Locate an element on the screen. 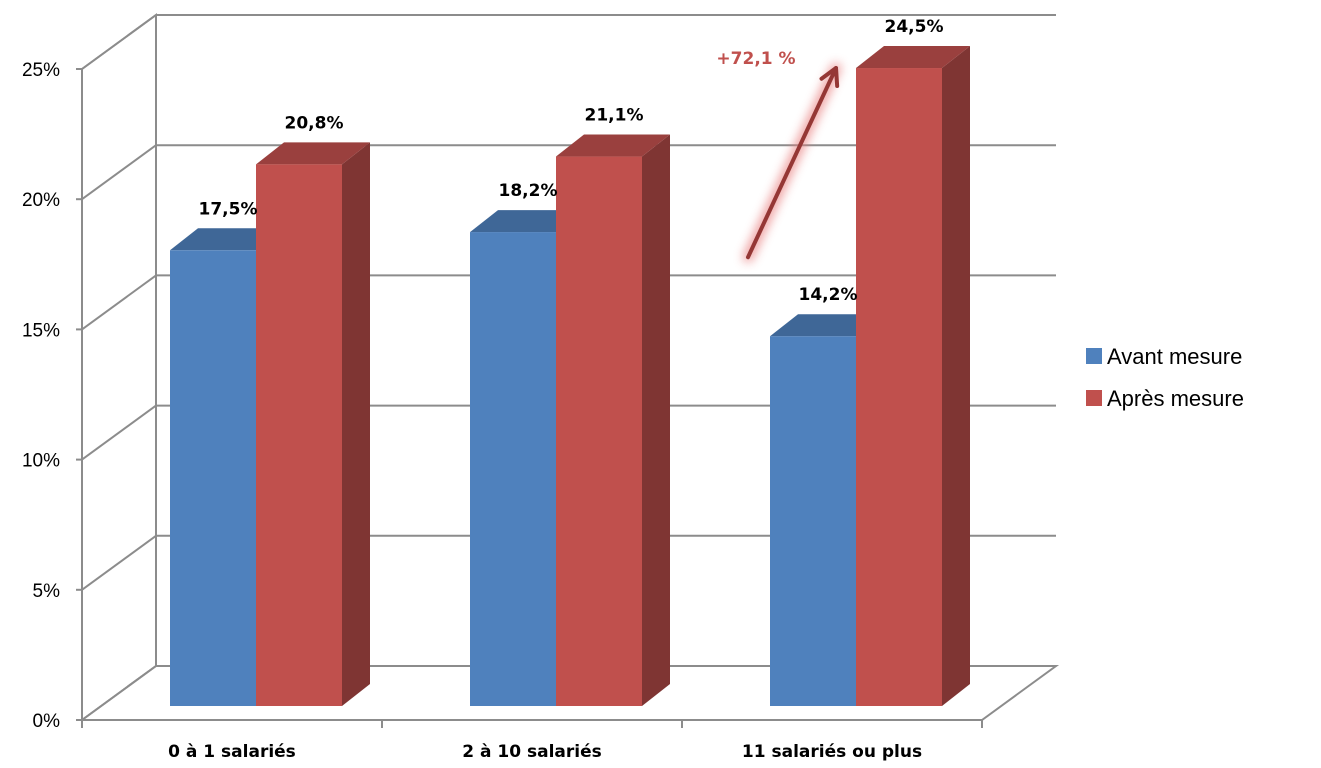  x-tick-label: 11 salariés ou plus is located at coordinates (832, 752).